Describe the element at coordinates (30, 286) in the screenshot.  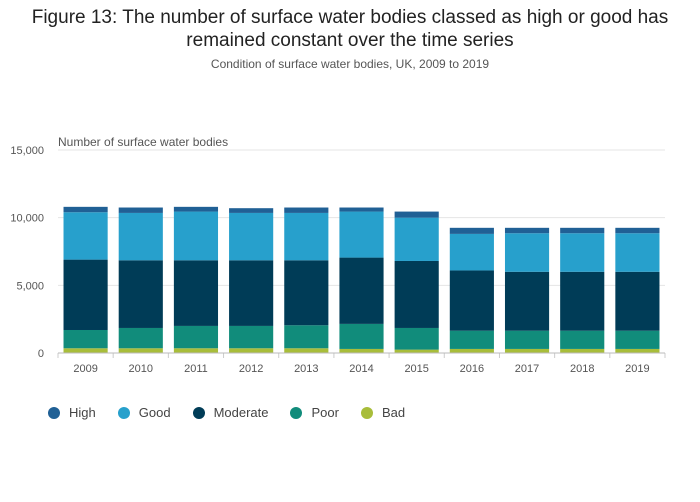
I see `y-tick-label: 5,000` at that location.